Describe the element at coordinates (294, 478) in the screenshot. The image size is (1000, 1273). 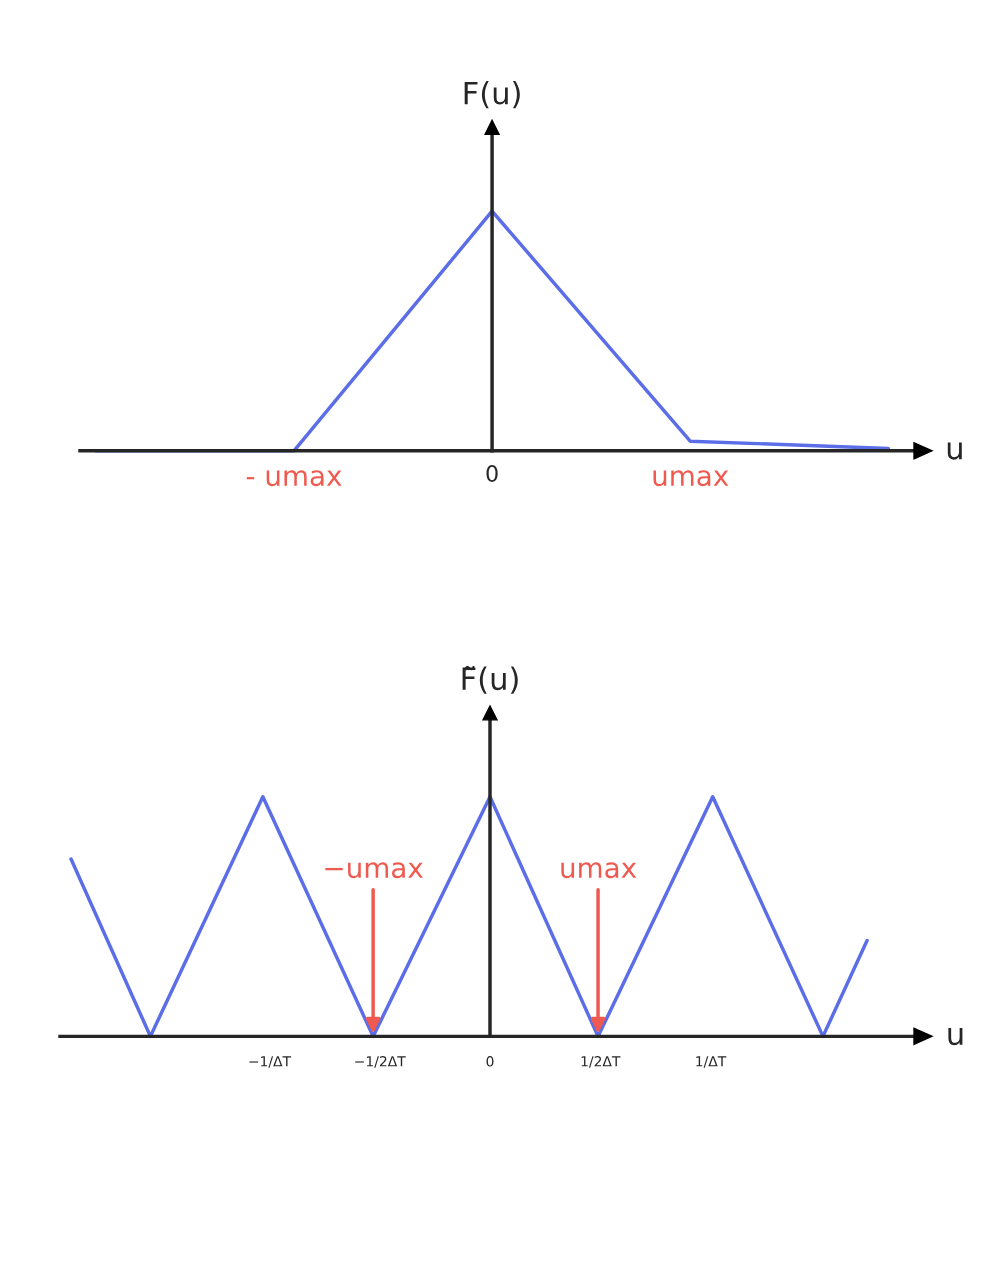
I see `x-tick-label: - umax` at that location.